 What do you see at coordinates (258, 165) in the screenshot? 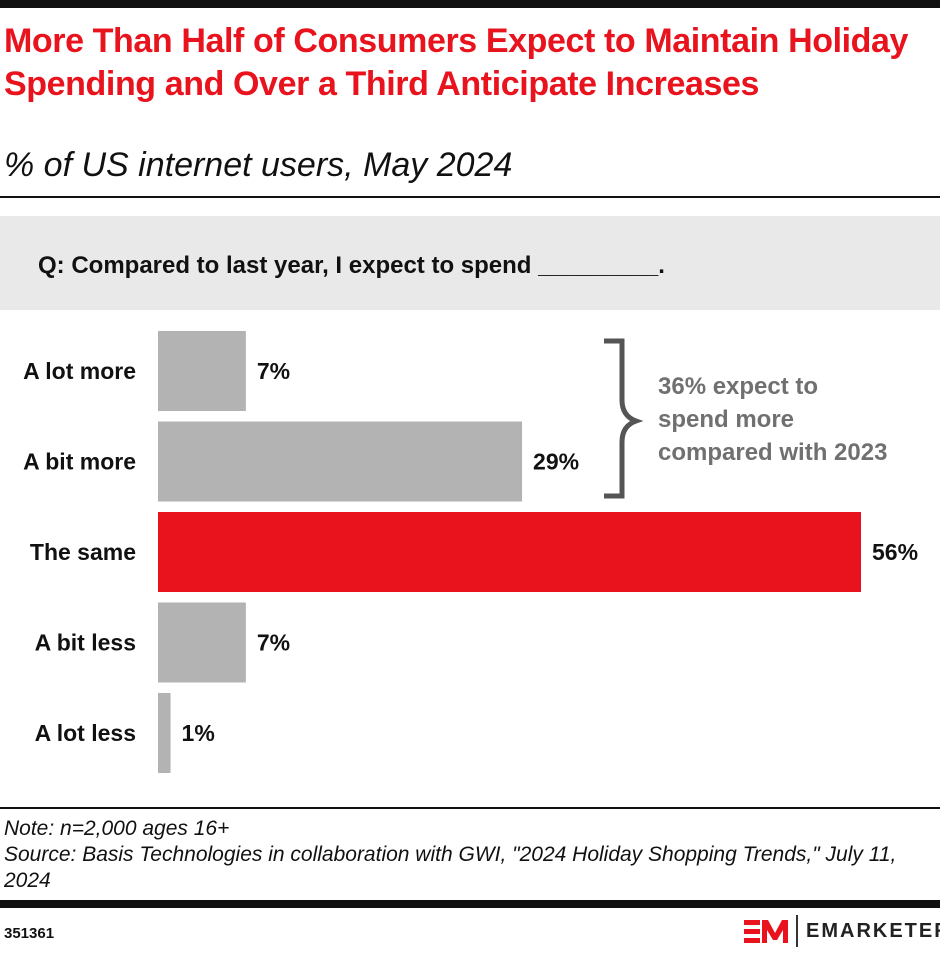
I see `chart-subtitle: % of US internet users, May 2024` at bounding box center [258, 165].